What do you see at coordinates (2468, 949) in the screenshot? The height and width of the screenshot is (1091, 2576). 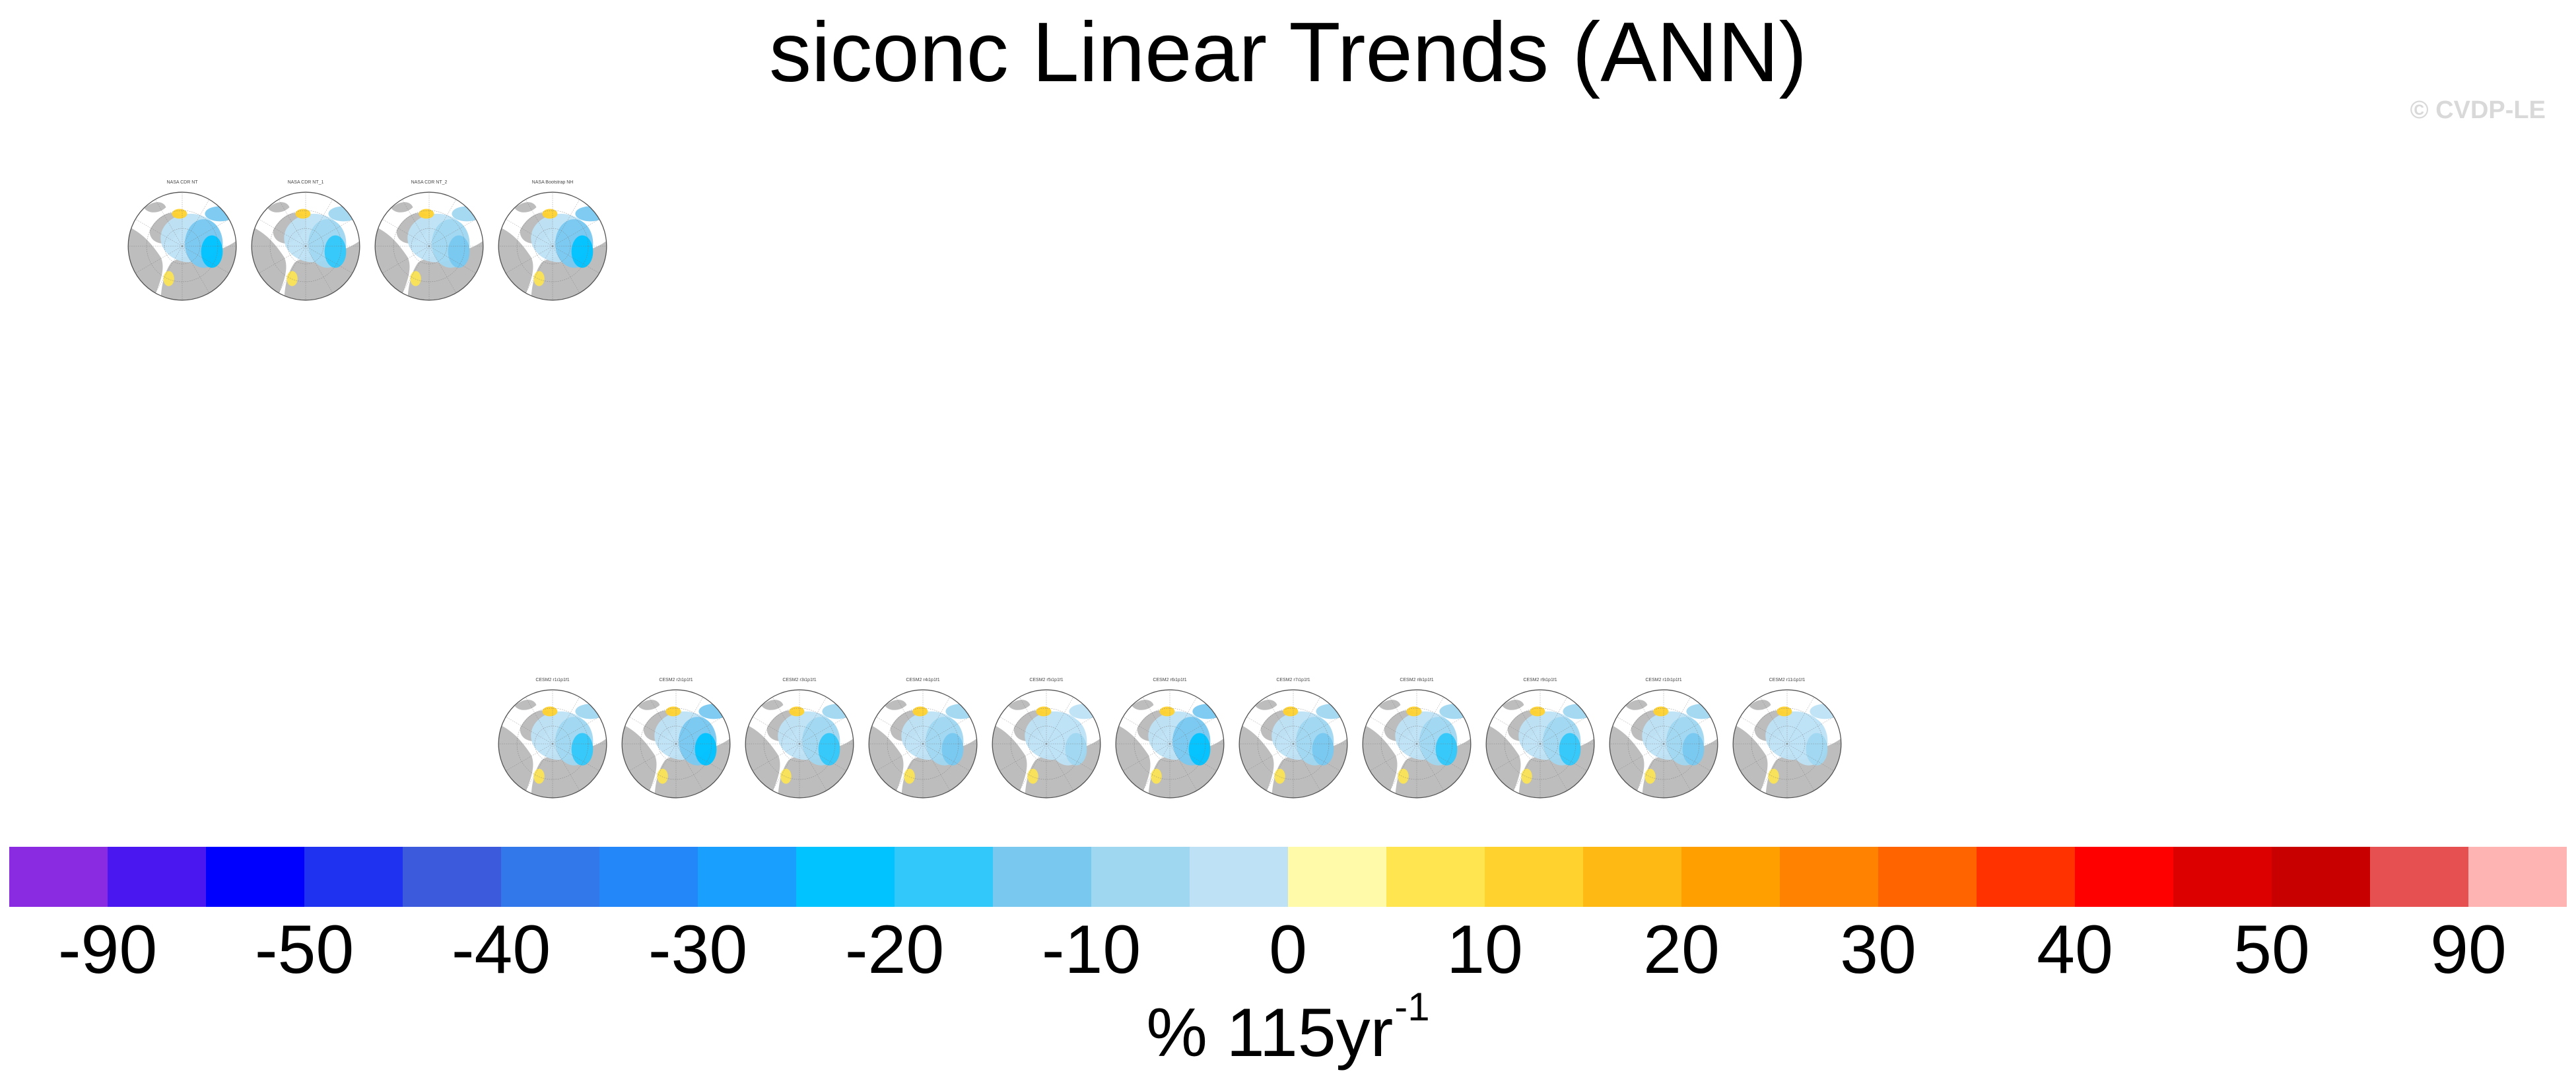 I see `colorbar-tick-label: 90` at bounding box center [2468, 949].